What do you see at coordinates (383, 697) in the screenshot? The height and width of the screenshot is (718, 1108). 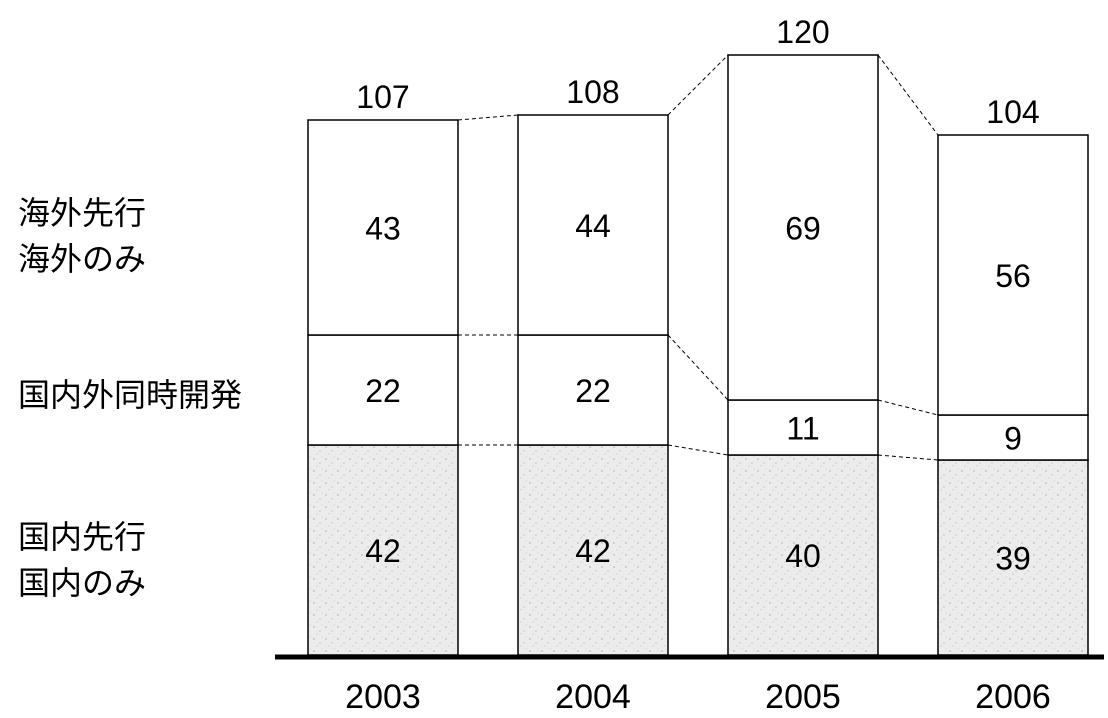 I see `x-tick-label-2003: 2003` at bounding box center [383, 697].